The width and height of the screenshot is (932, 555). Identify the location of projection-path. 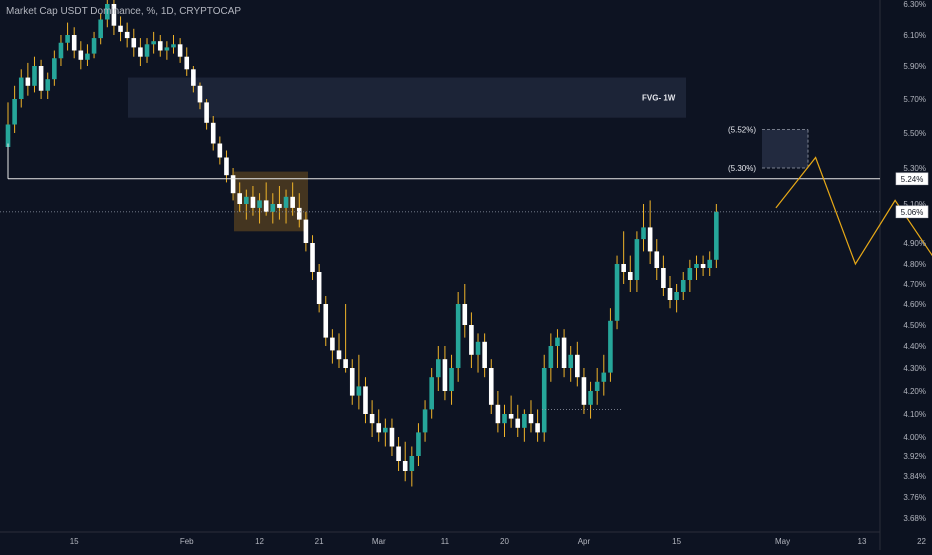
(853, 232).